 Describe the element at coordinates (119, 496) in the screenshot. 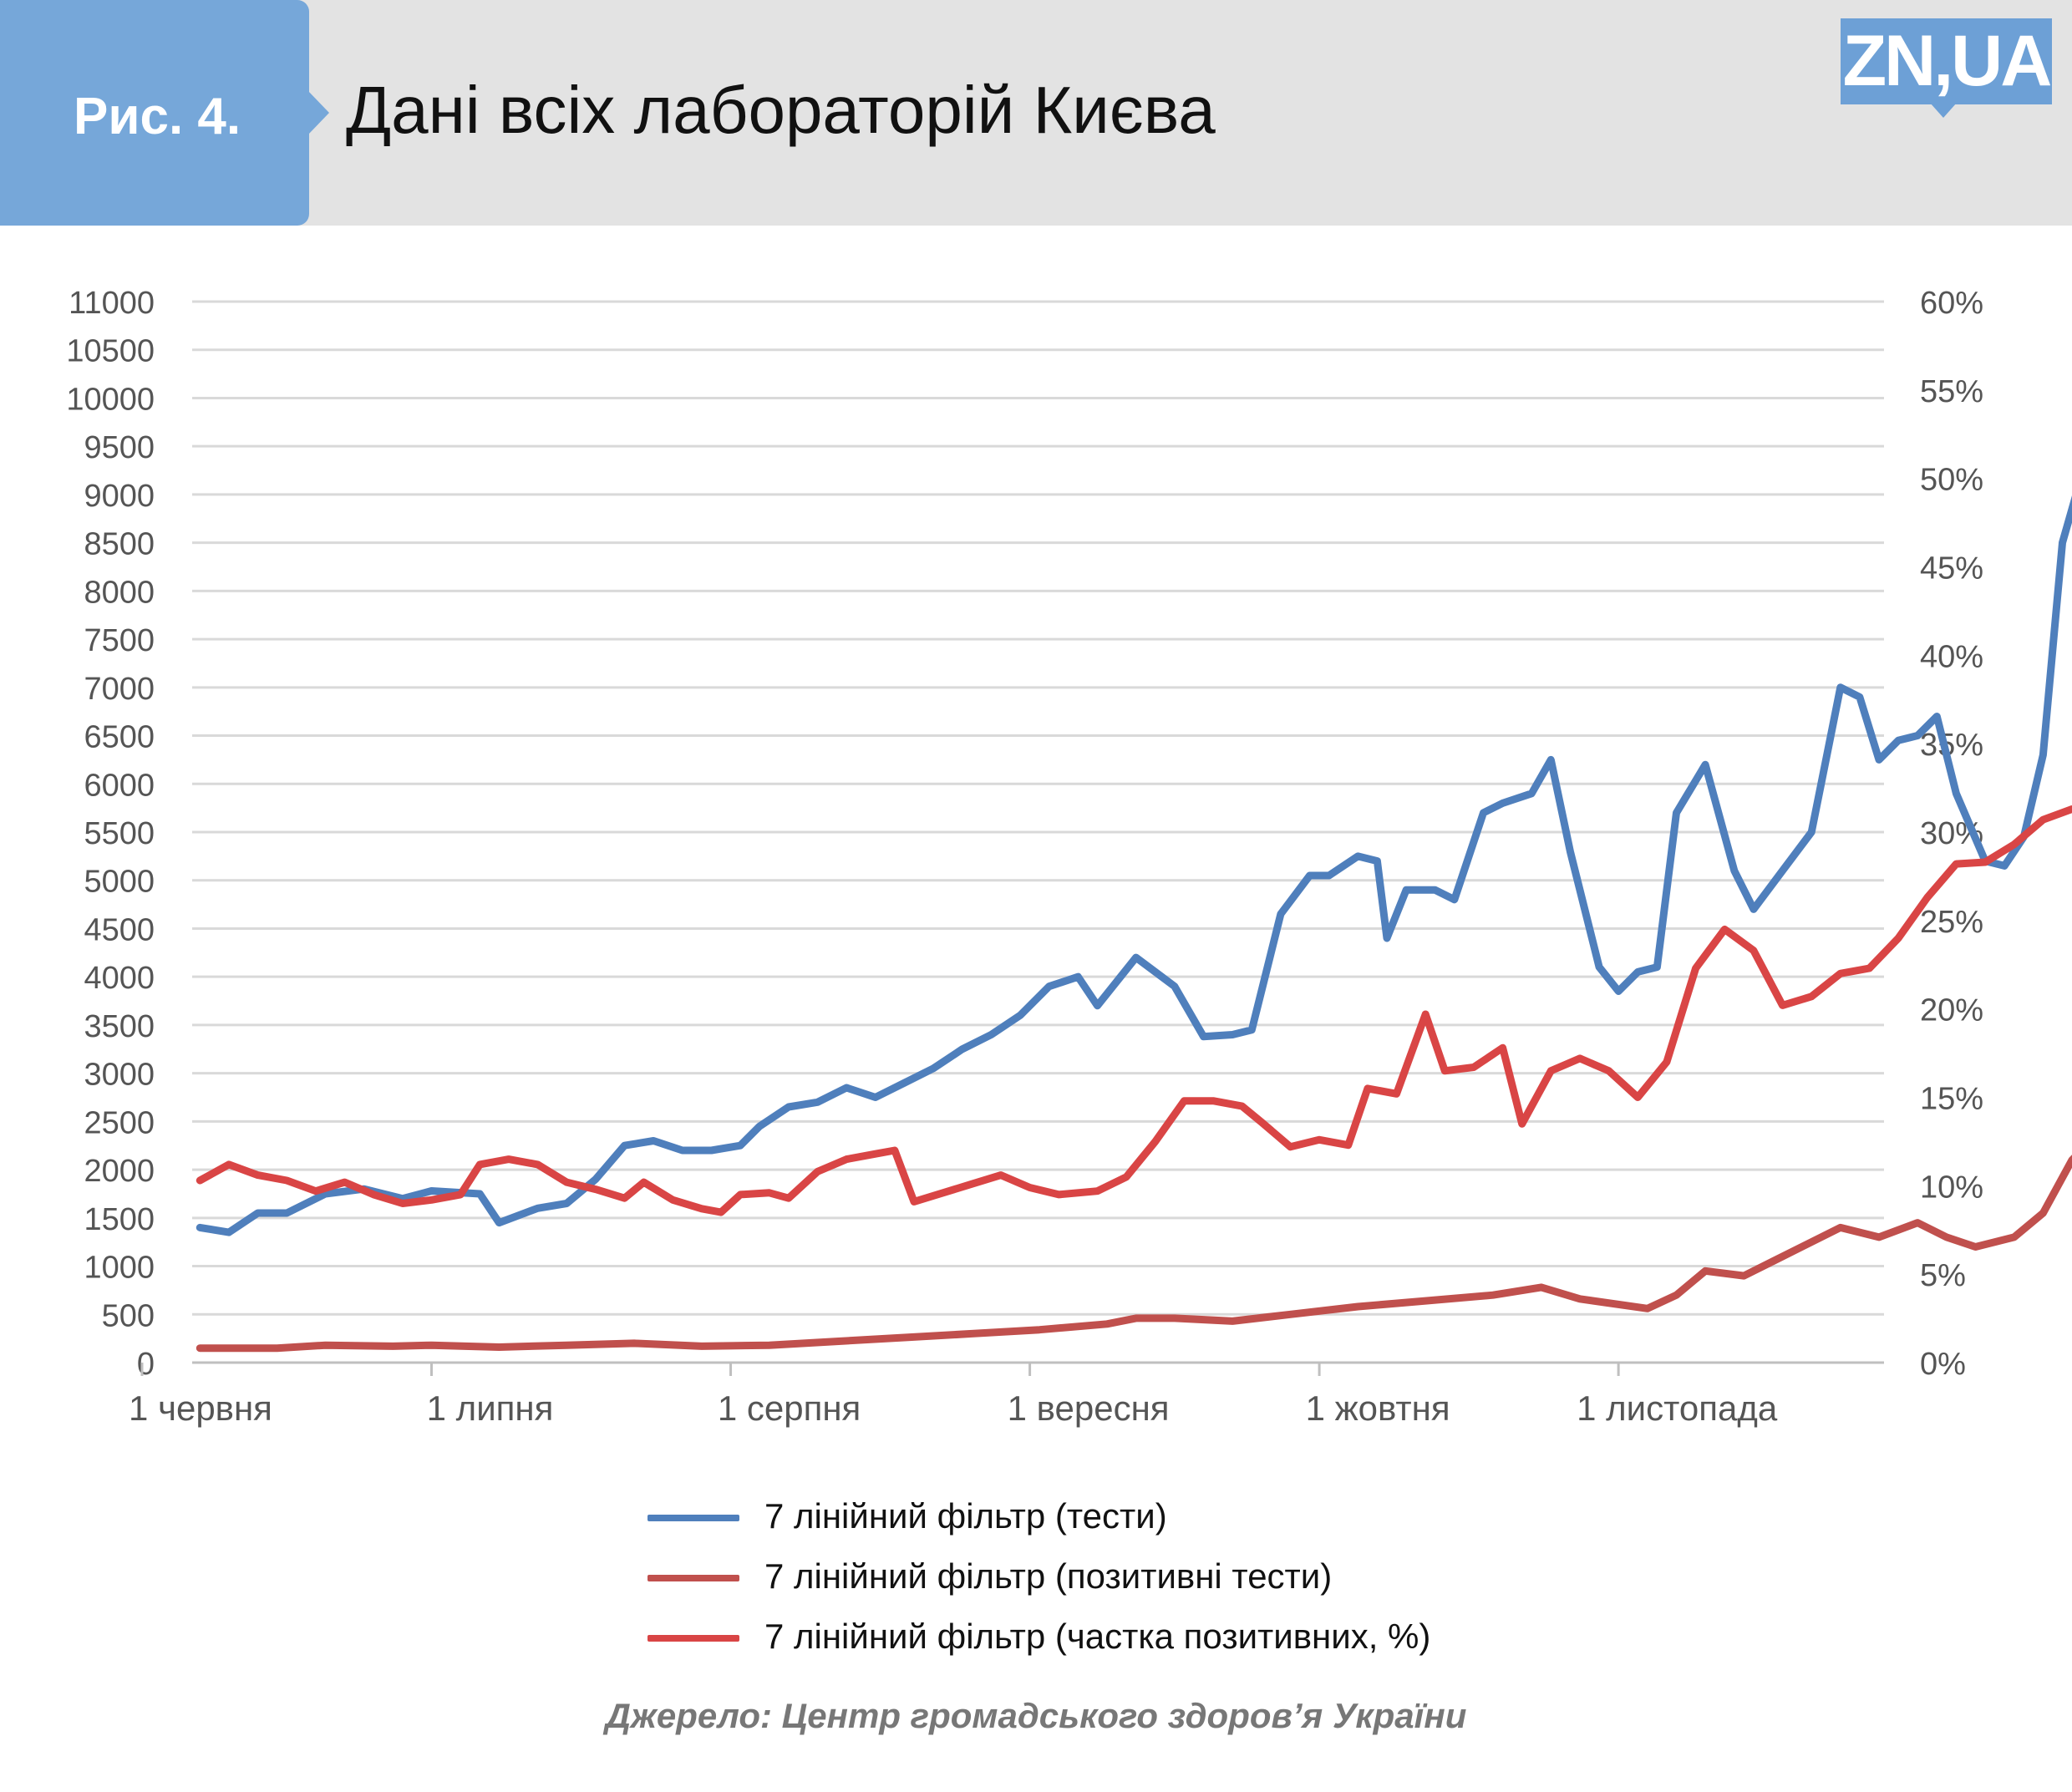

I see `y-left-tick-label: 9000` at that location.